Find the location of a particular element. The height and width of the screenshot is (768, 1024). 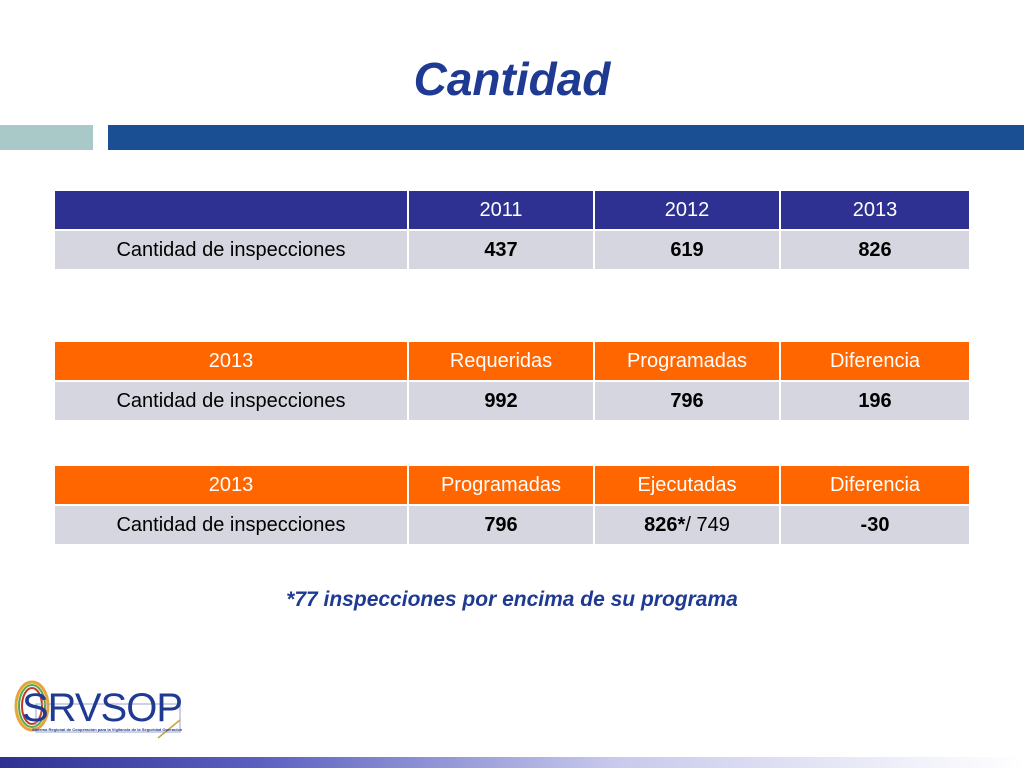

table-header-row: 2013 Requeridas Programadas Diferencia is located at coordinates (512, 361).